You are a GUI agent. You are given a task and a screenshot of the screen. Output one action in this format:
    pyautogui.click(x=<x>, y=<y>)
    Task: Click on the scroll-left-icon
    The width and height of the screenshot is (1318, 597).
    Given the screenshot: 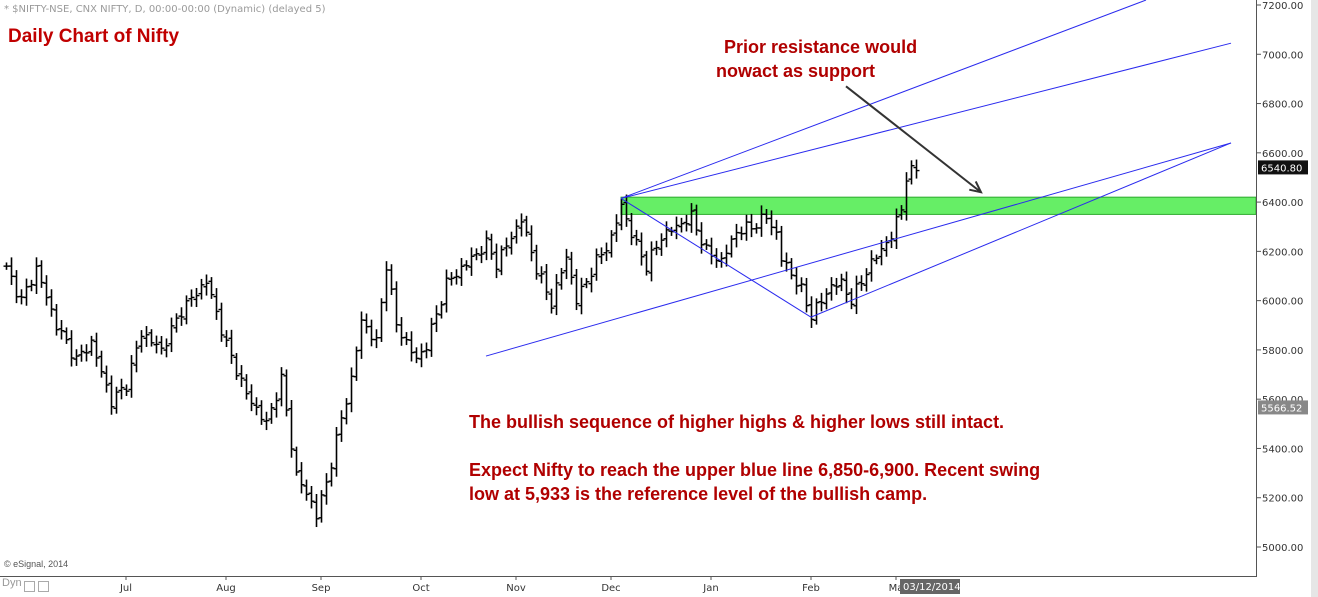 What is the action you would take?
    pyautogui.click(x=29, y=587)
    